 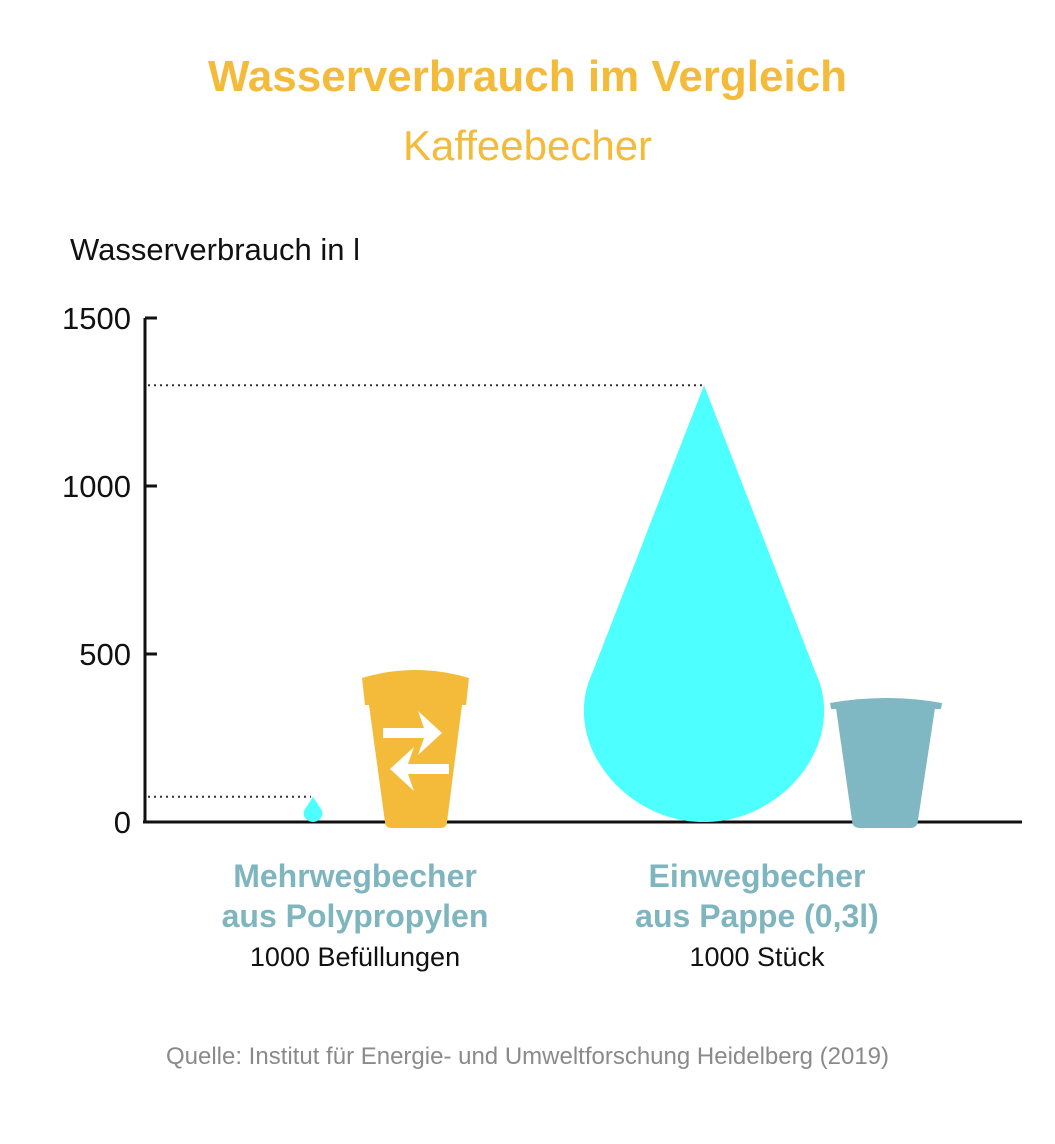 What do you see at coordinates (215, 249) in the screenshot?
I see `y-axis-label: Wasserverbrauch in l` at bounding box center [215, 249].